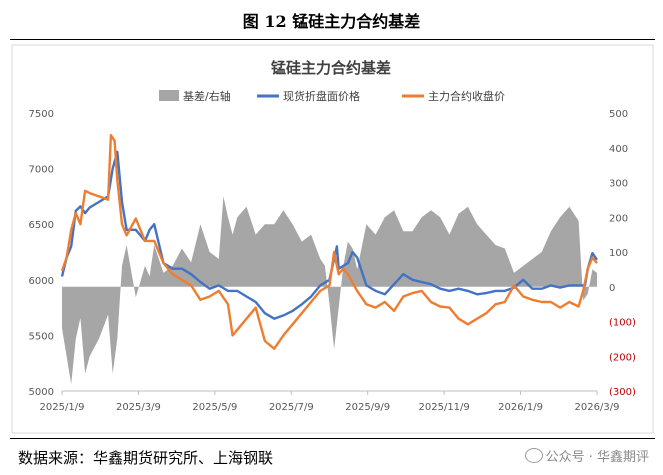 Image resolution: width=663 pixels, height=475 pixels. Describe the element at coordinates (618, 149) in the screenshot. I see `right-tick-label: 400` at that location.